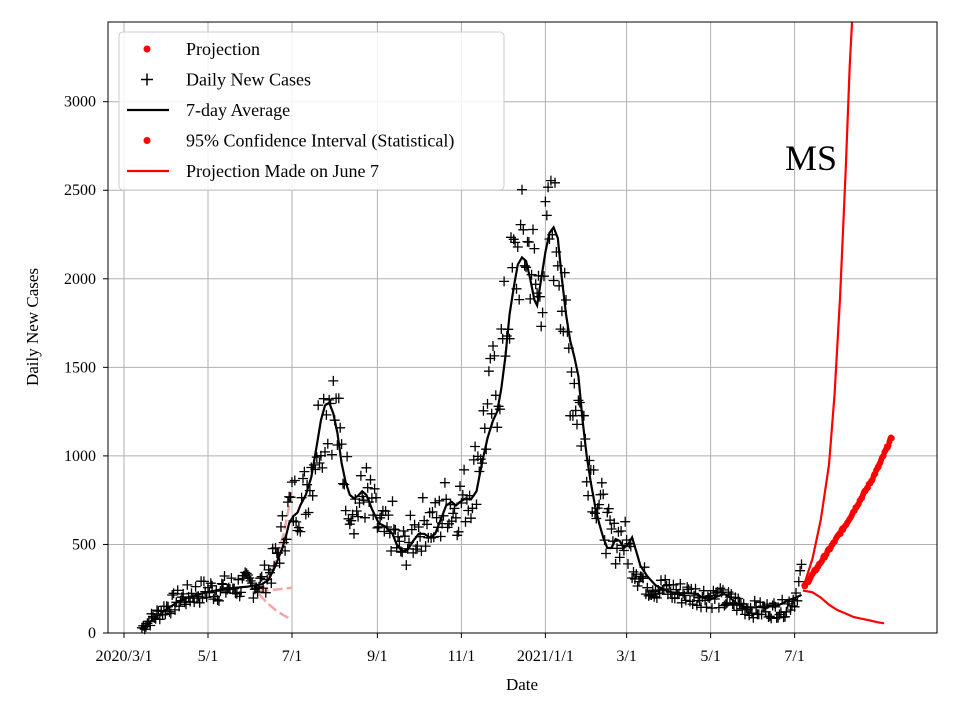  I want to click on old-projection-lines, so click(275, 556).